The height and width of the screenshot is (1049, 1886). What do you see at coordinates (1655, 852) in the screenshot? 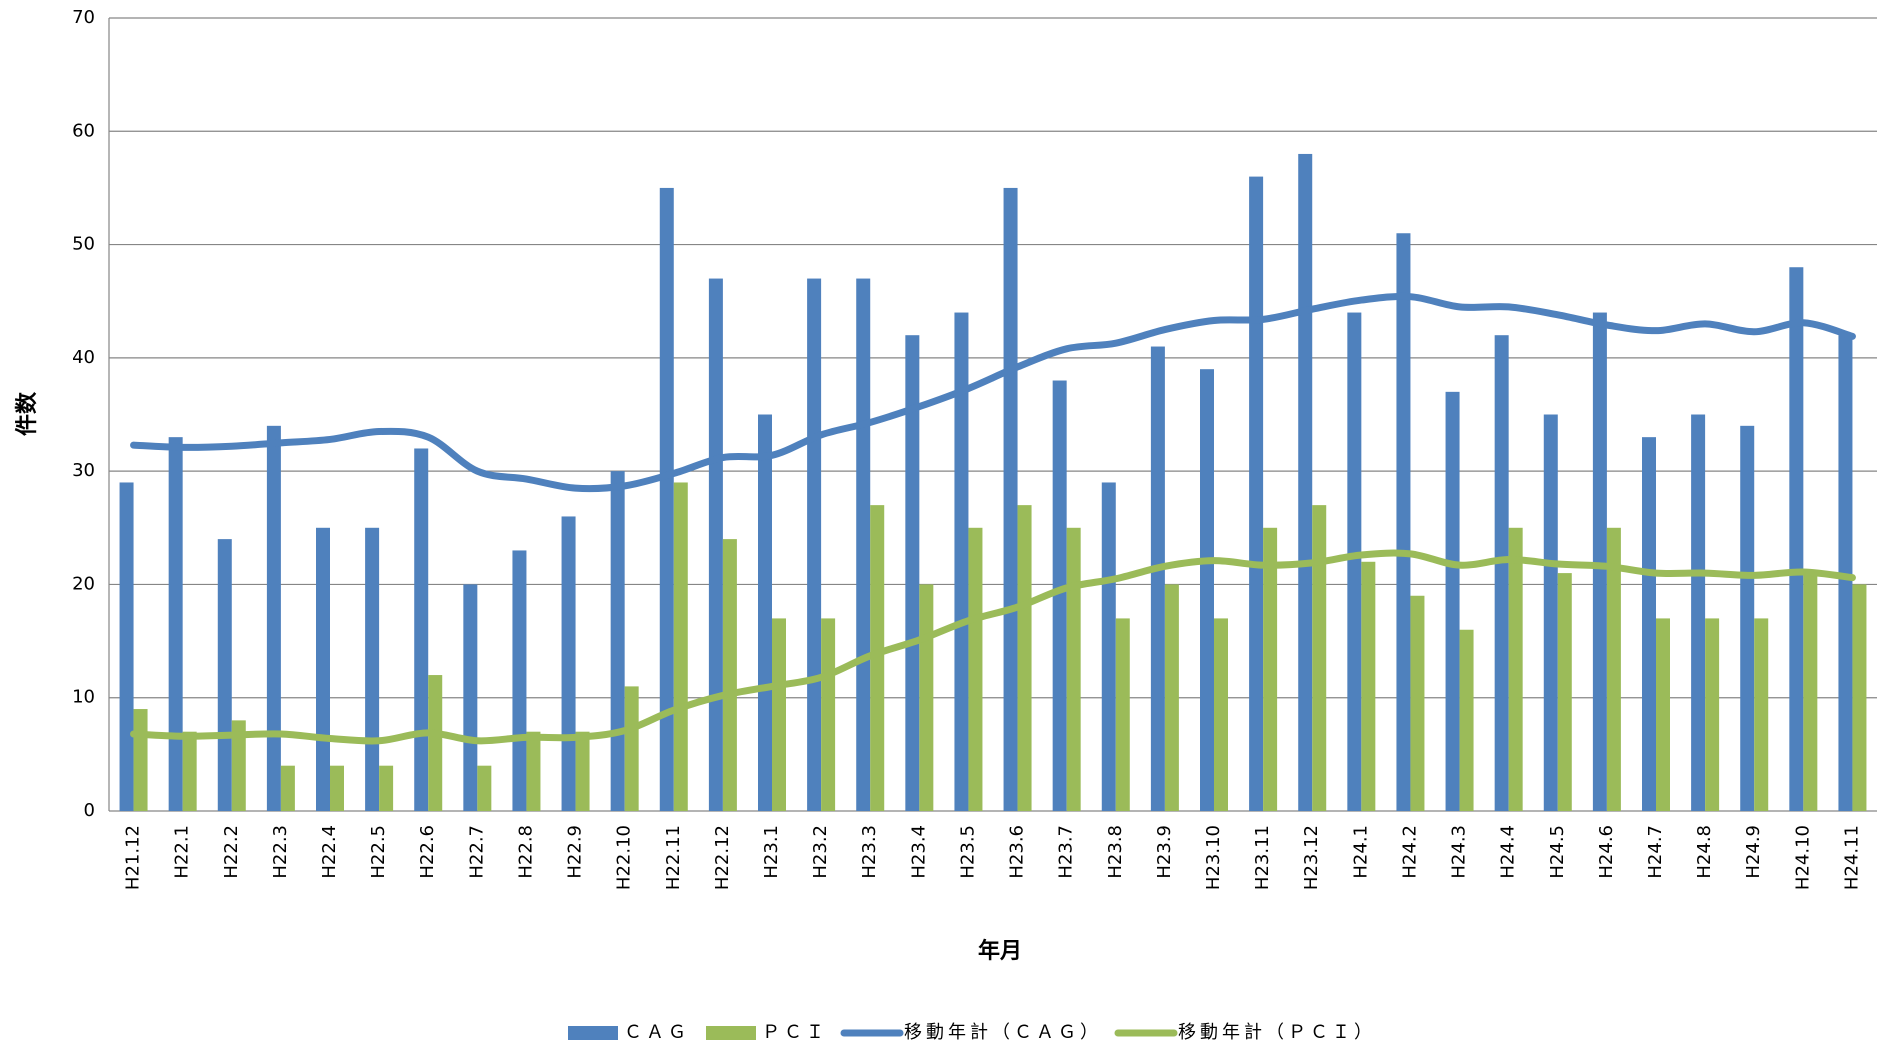
I see `x-tick-label: H24.7` at bounding box center [1655, 852].